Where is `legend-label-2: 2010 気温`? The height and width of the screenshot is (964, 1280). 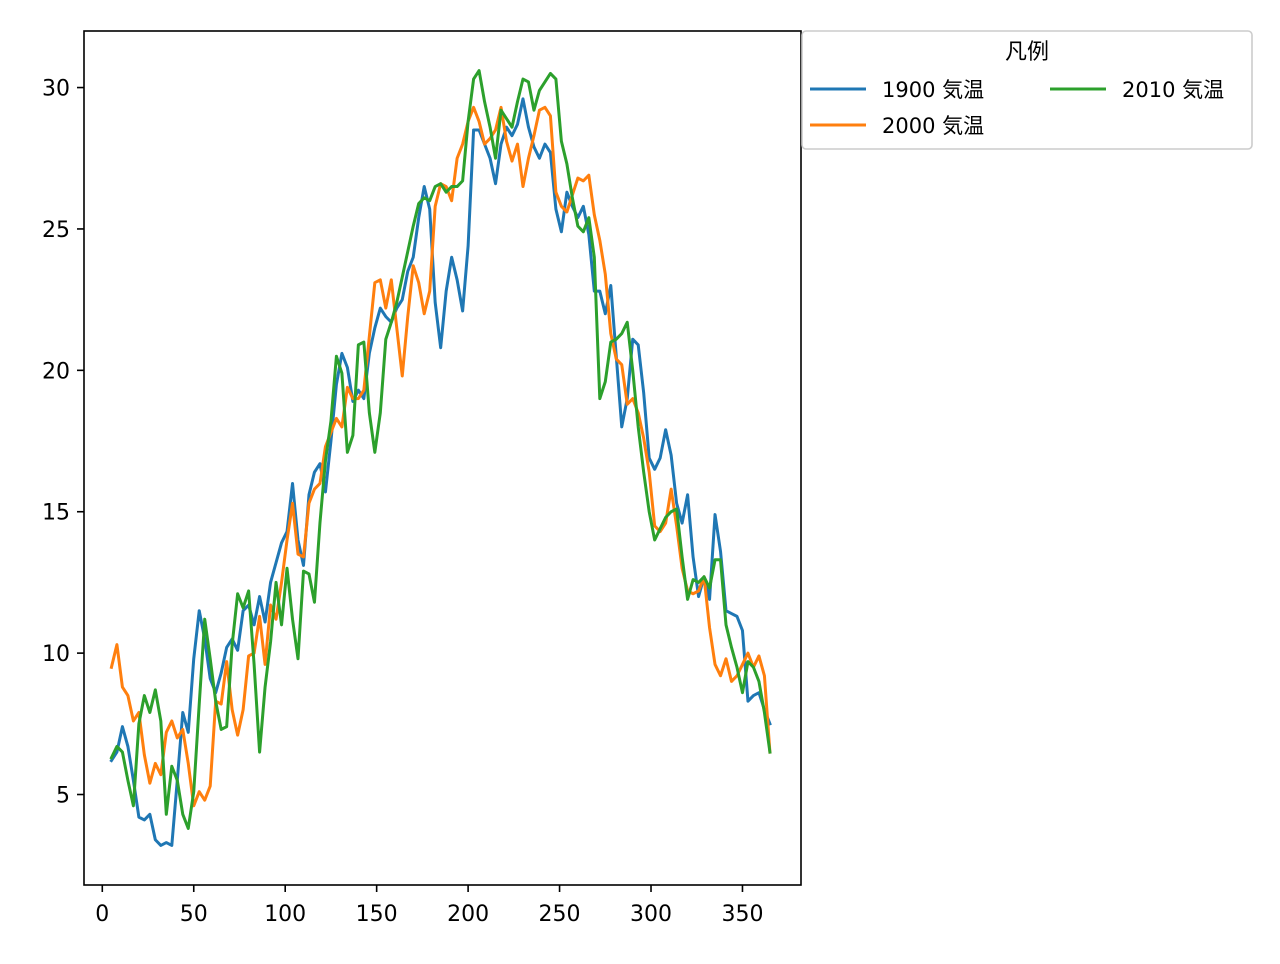 legend-label-2: 2010 気温 is located at coordinates (1173, 90).